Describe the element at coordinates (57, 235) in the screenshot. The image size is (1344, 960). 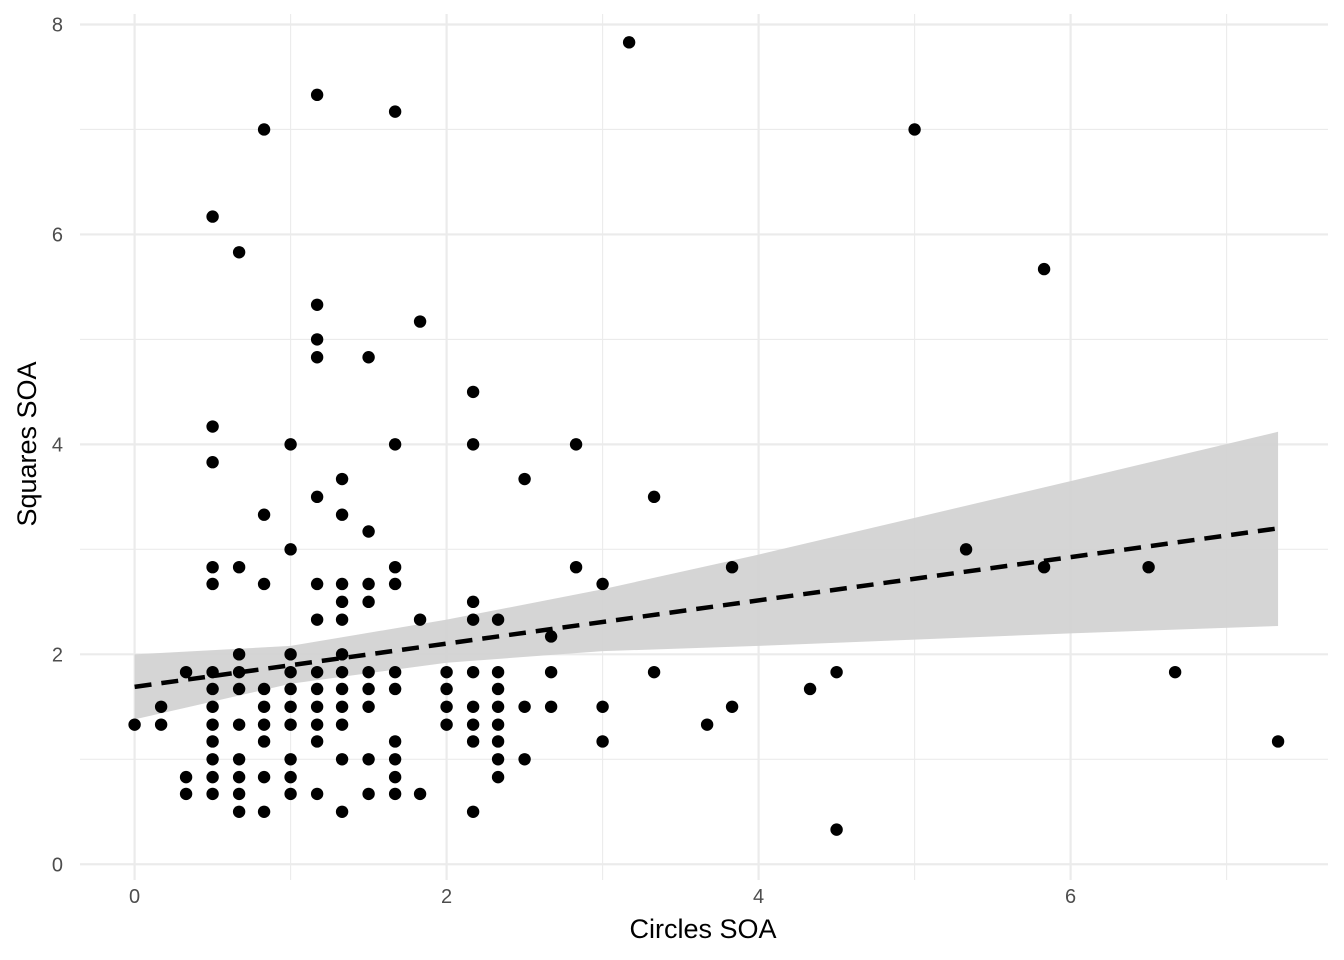
I see `y-tick-label: 6` at that location.